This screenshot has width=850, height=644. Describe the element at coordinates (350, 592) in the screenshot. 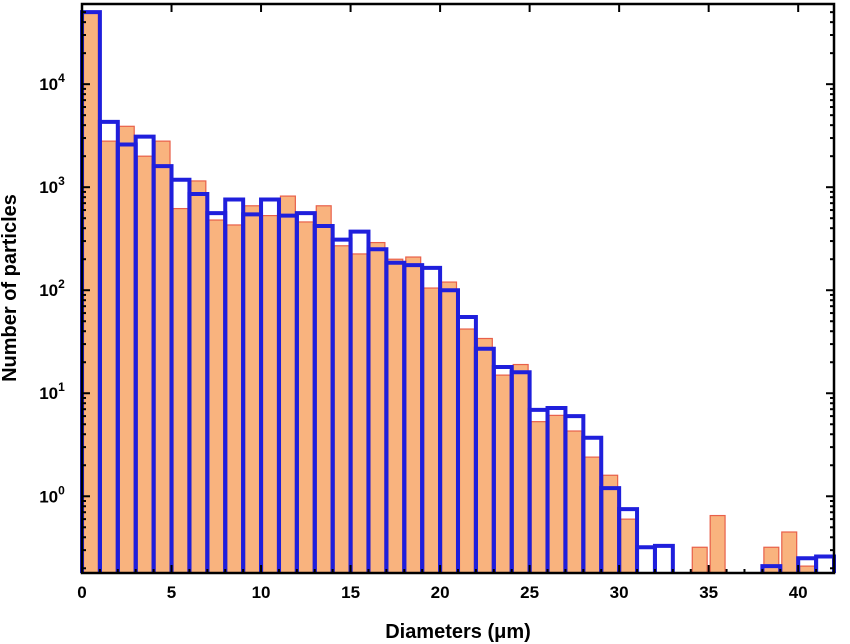

I see `x-tick-label: 15` at that location.